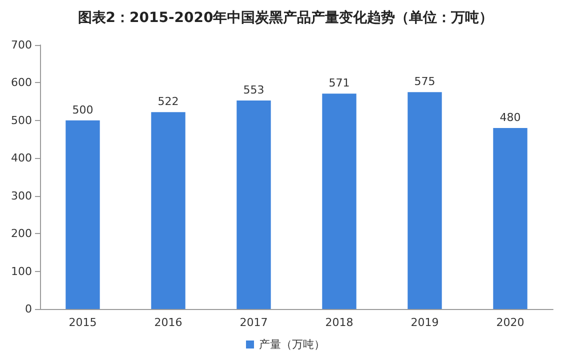 The height and width of the screenshot is (359, 571). What do you see at coordinates (286, 17) in the screenshot?
I see `chart-title: 图表2：2015-2020年中国炭黑产品产量变化趋势（单位：万吨）` at bounding box center [286, 17].